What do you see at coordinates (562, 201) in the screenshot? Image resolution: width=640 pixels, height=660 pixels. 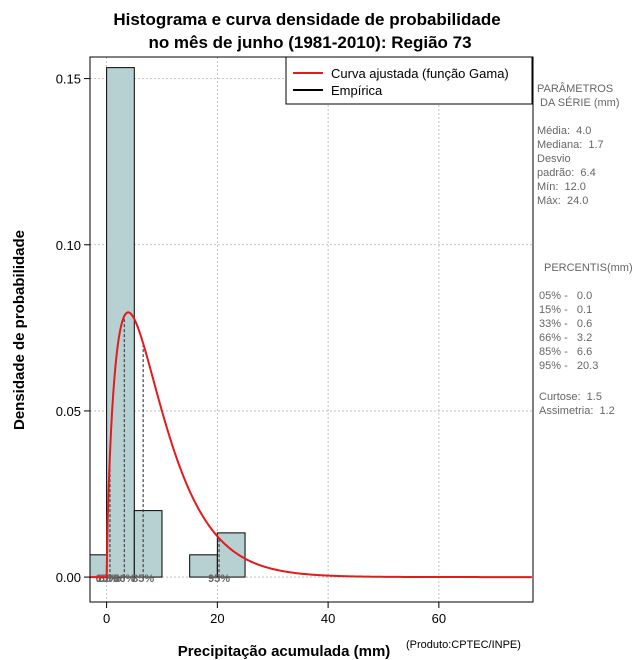 I see `stat-max: Máx: 24.0` at bounding box center [562, 201].